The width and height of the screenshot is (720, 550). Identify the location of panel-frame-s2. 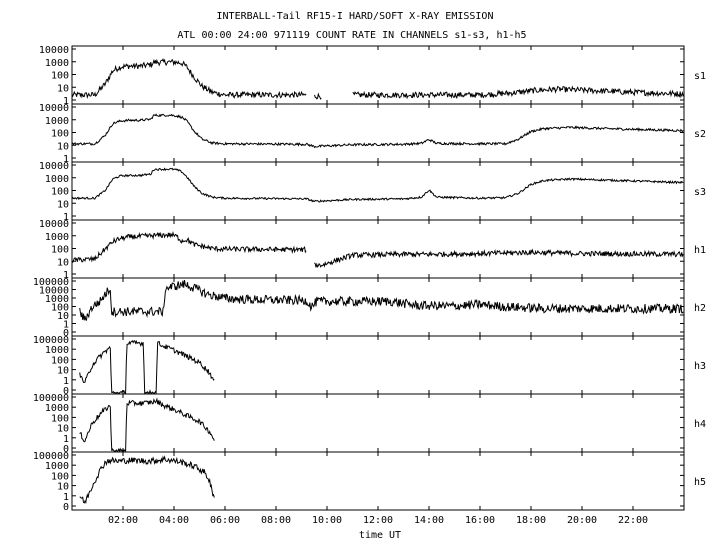
(378, 133).